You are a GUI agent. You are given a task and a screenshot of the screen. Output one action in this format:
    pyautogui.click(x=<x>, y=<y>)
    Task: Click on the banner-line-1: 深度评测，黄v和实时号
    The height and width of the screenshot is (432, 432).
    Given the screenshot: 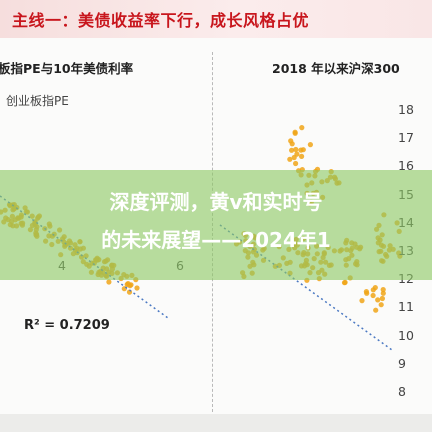 What is the action you would take?
    pyautogui.click(x=216, y=202)
    